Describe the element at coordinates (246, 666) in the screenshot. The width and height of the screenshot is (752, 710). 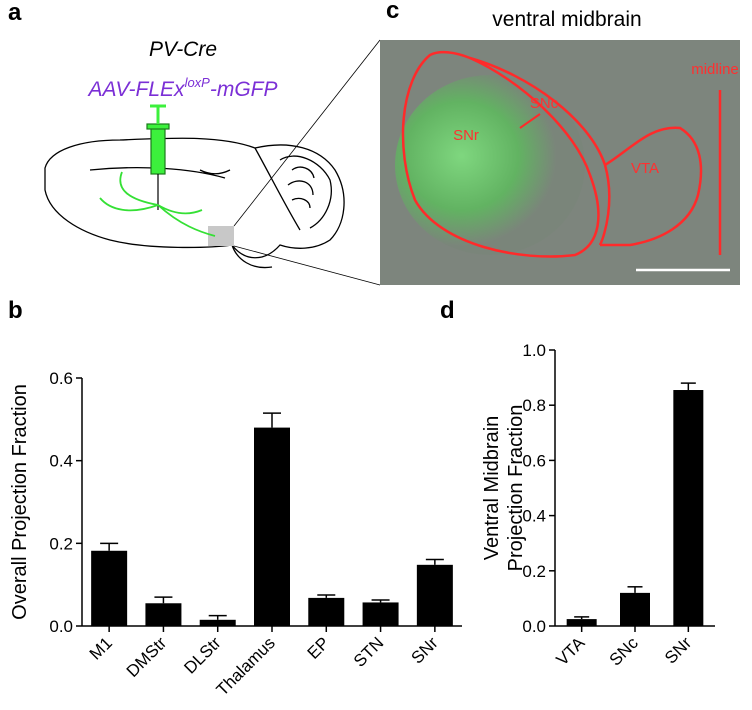
I see `x-tick-label: Thalamus` at that location.